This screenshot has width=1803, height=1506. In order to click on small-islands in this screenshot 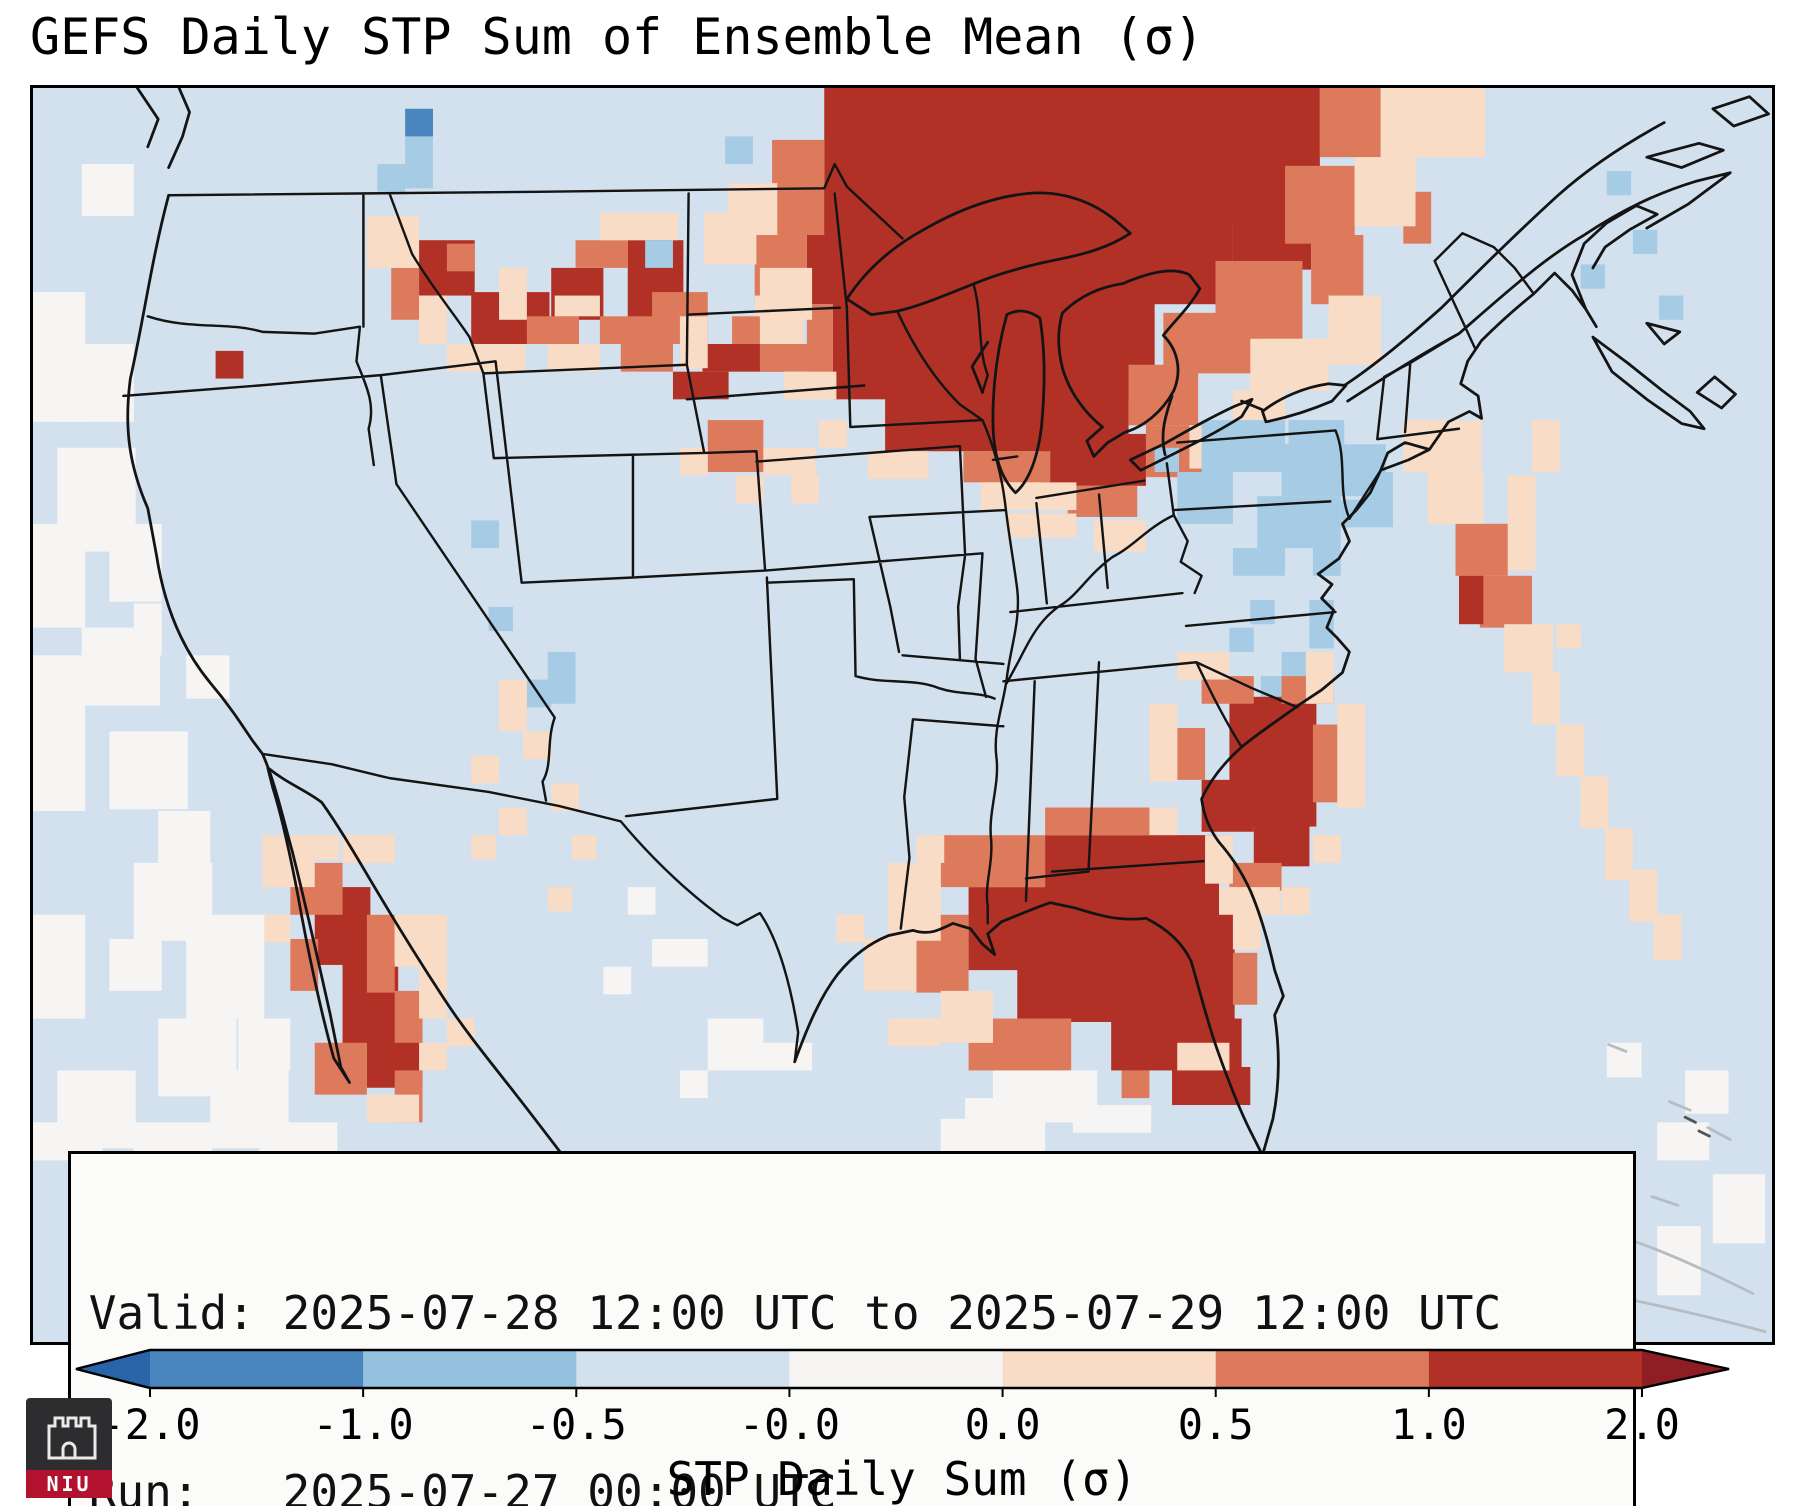, I will do `click(1697, 1126)`.